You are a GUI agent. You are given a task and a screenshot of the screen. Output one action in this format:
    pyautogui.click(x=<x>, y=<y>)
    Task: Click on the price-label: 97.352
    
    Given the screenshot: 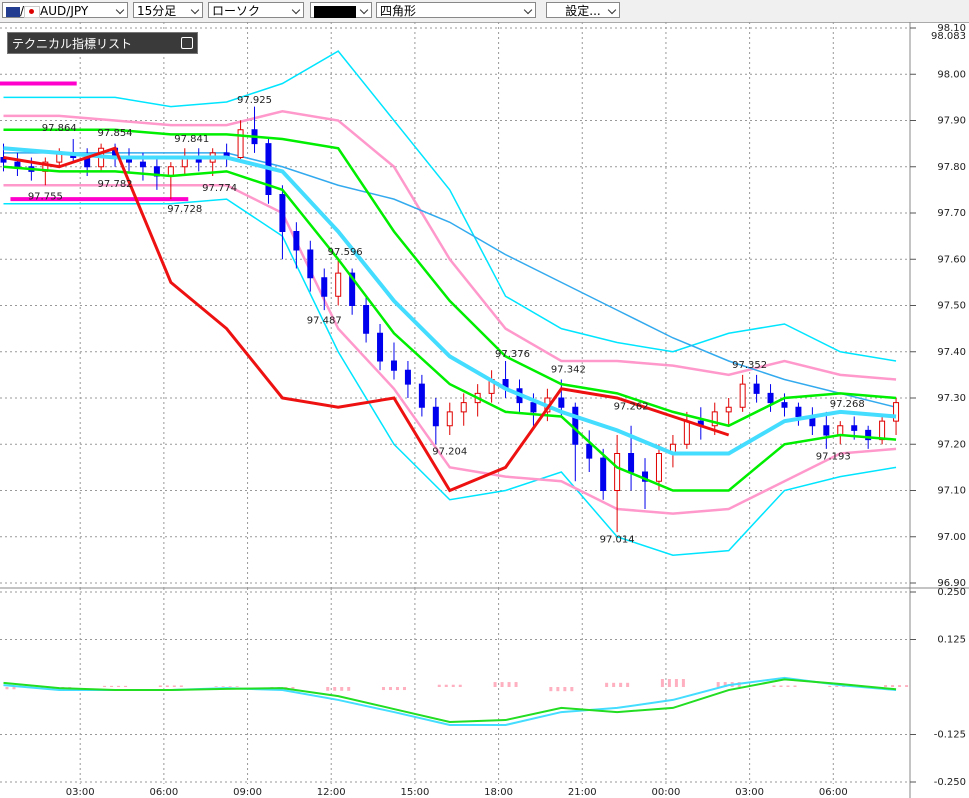 What is the action you would take?
    pyautogui.click(x=749, y=365)
    